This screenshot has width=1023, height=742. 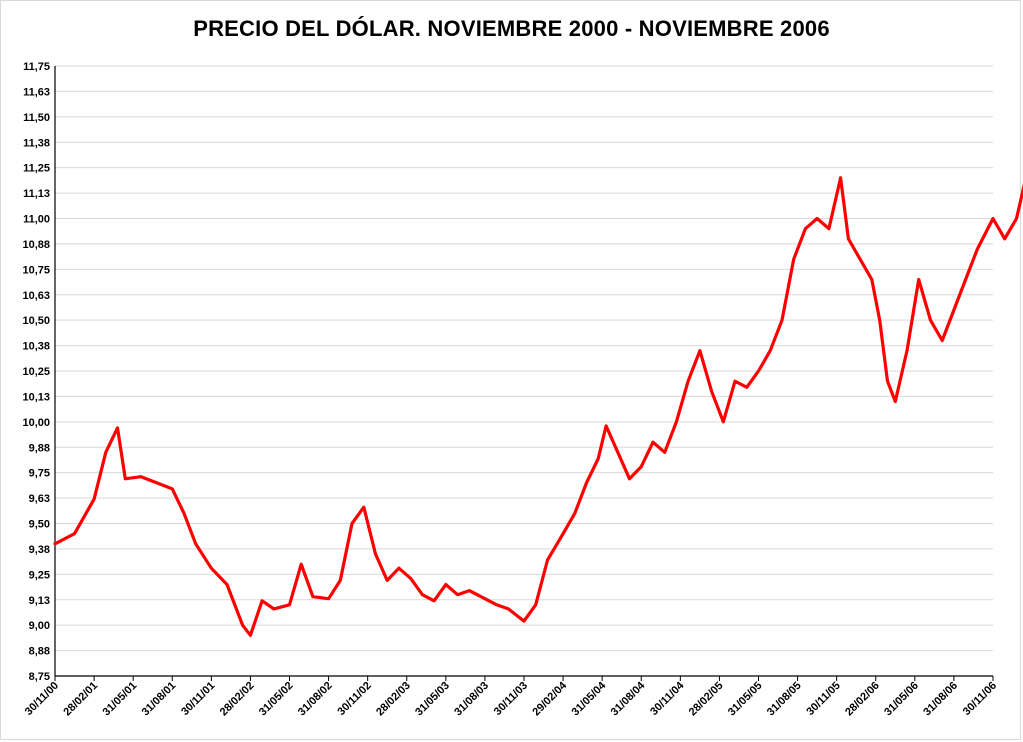 I want to click on y-tick-label: 9,88, so click(x=39, y=448).